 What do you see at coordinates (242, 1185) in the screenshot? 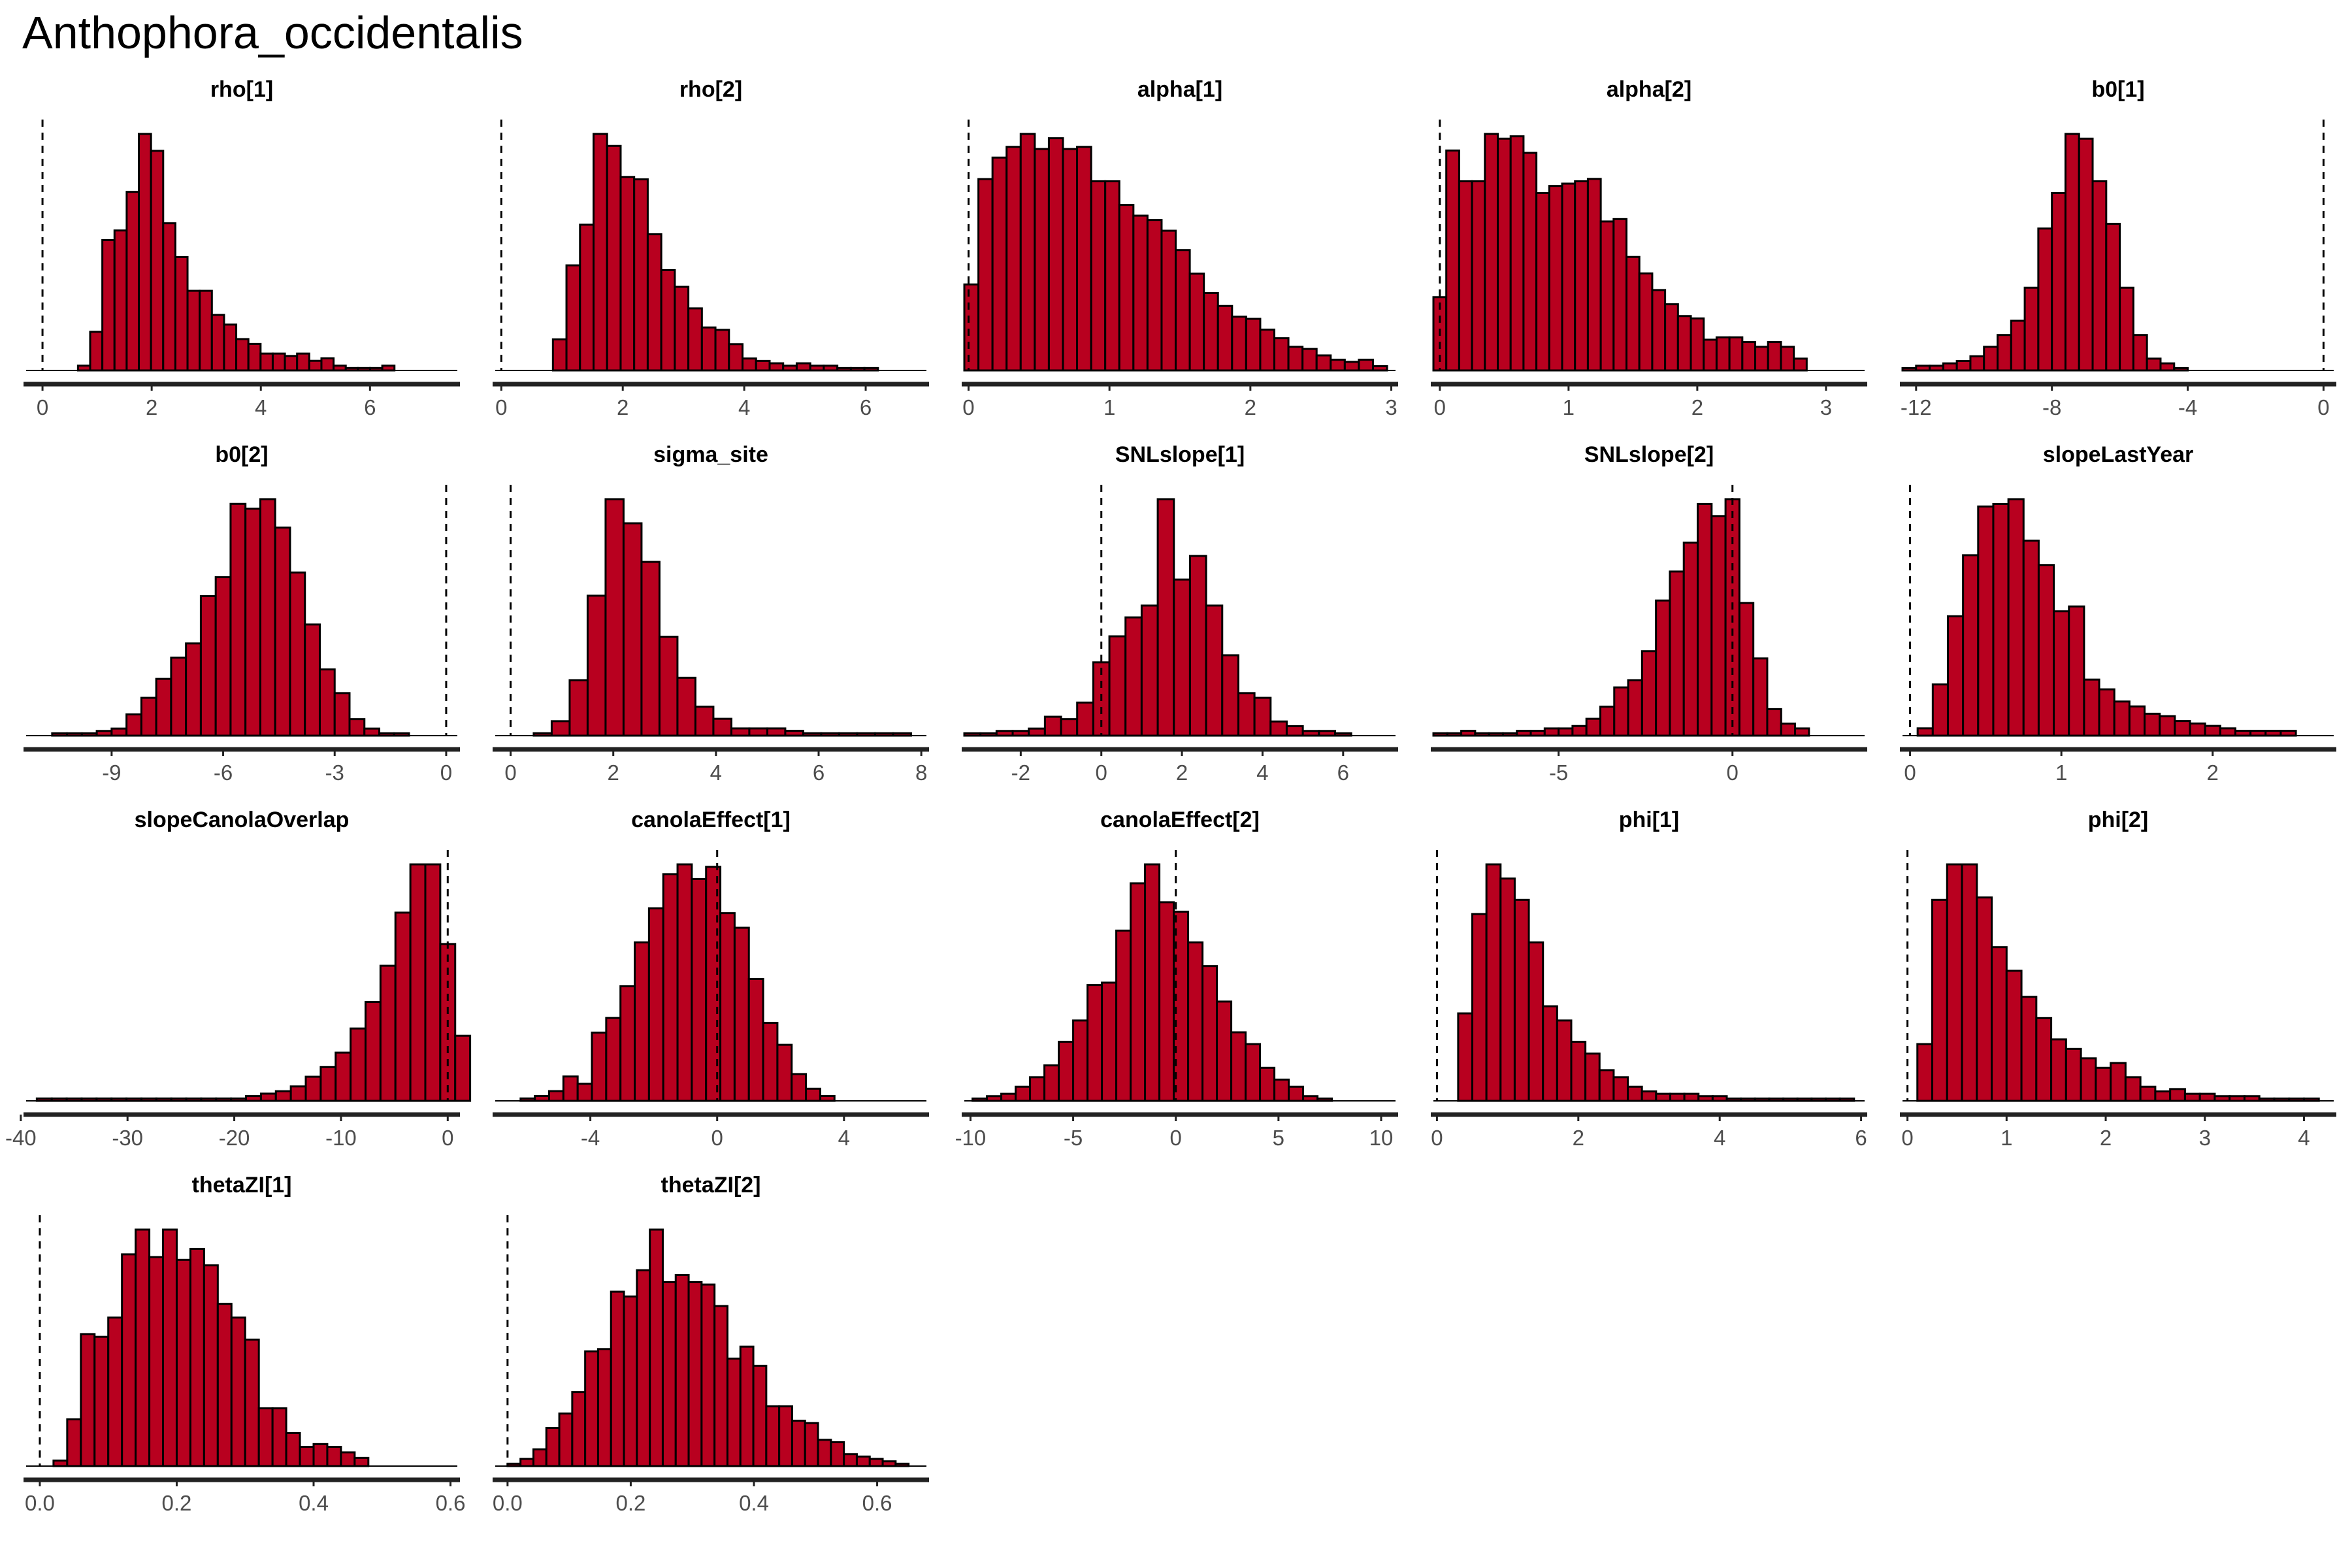
I see `panel-title: thetaZI[1]` at bounding box center [242, 1185].